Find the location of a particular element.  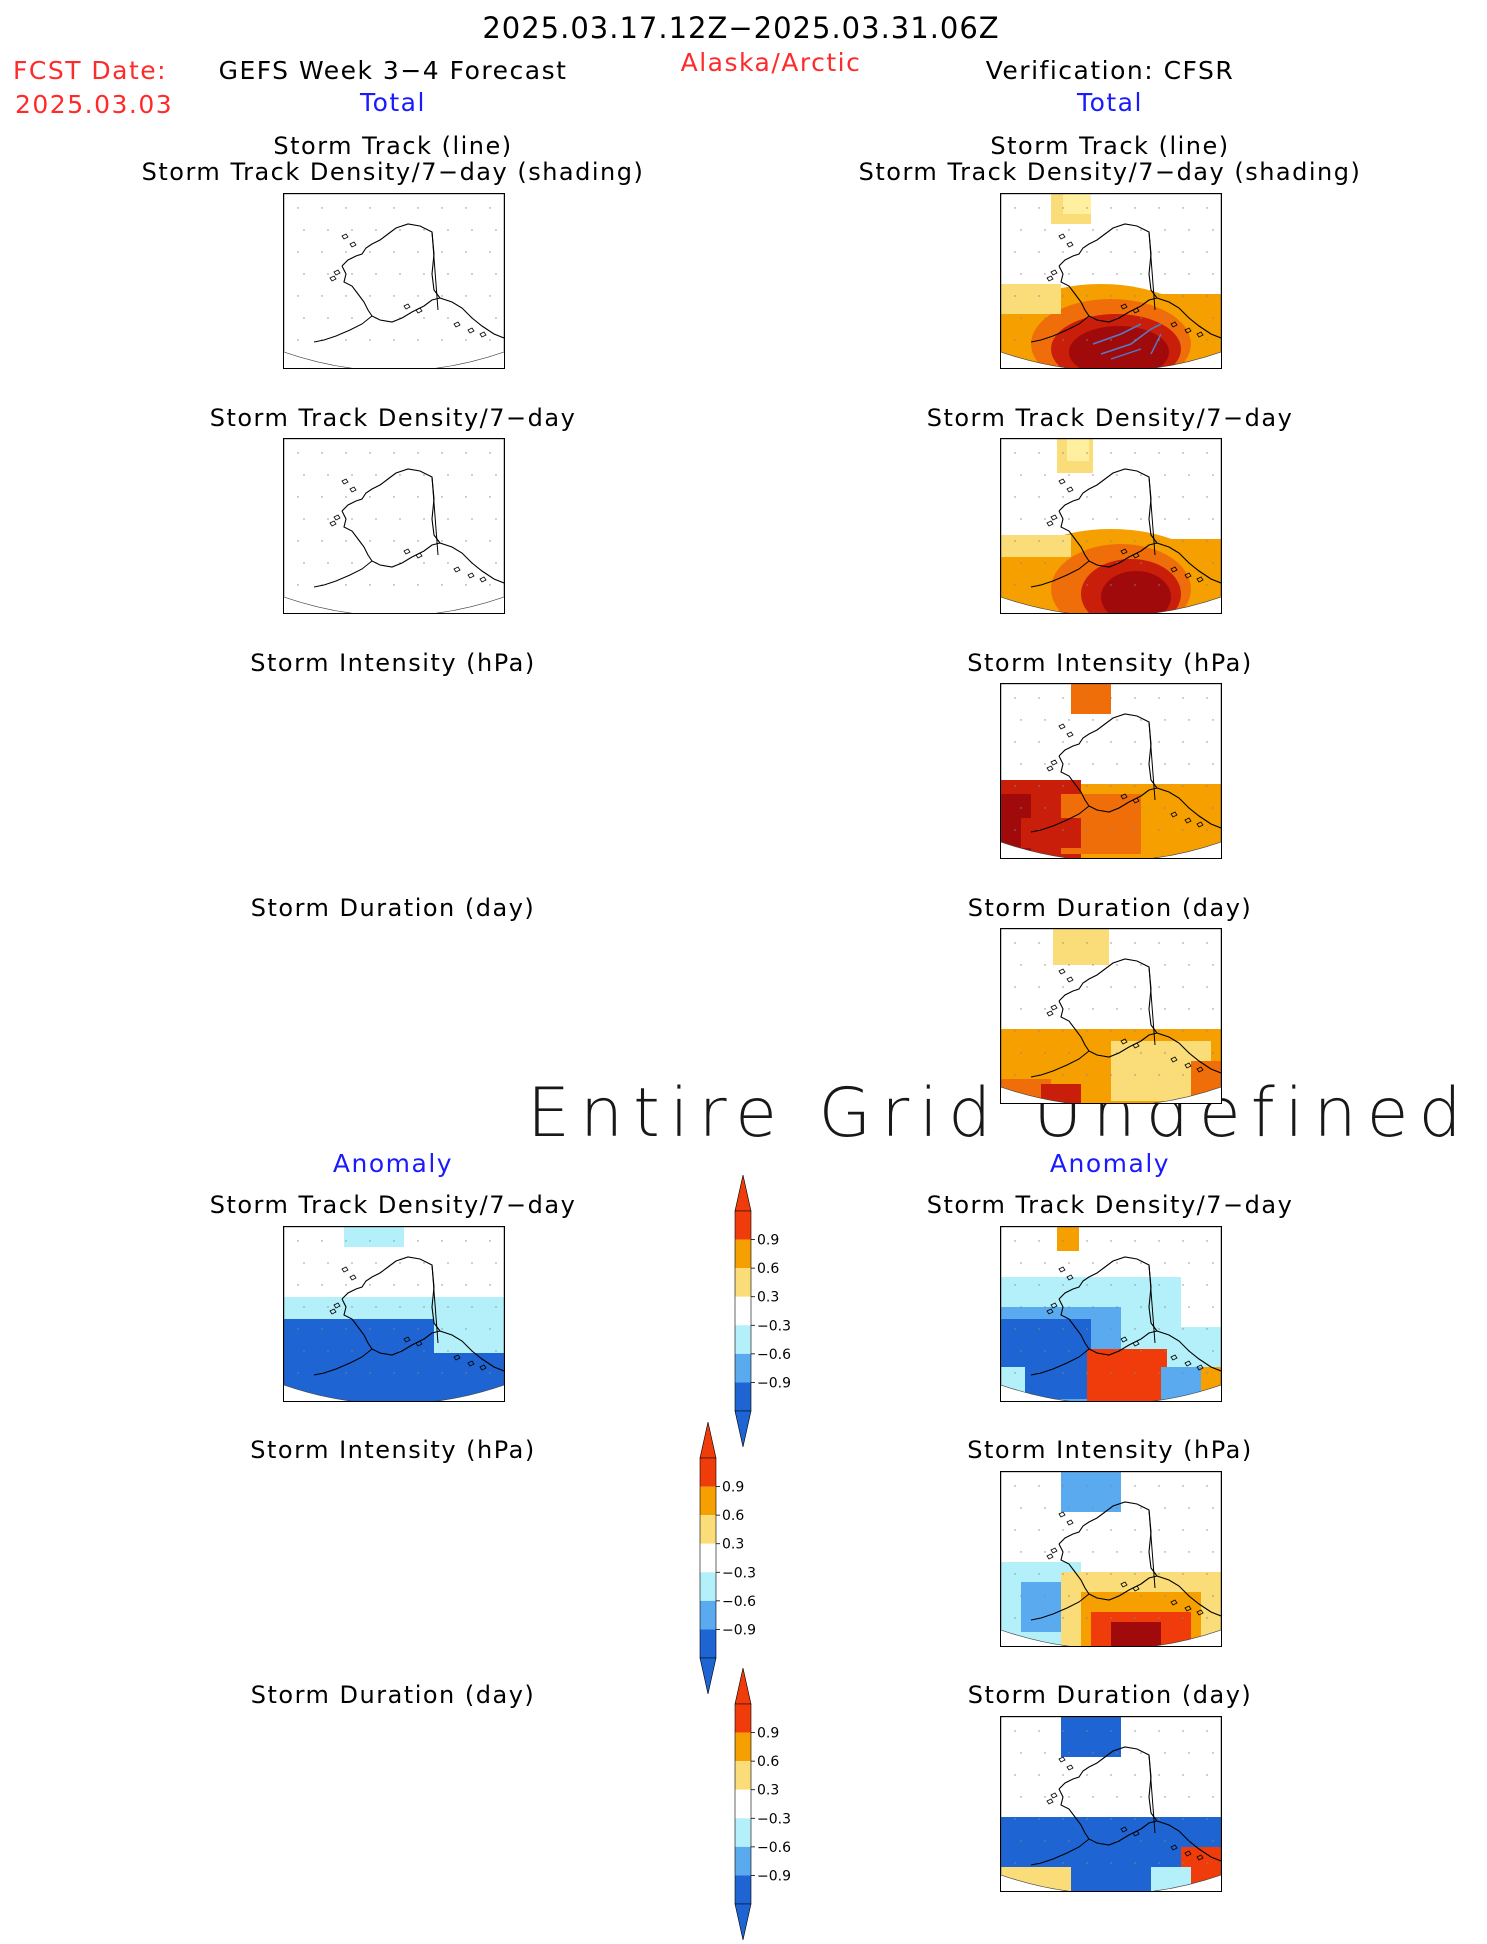

colorbar-arrow-top is located at coordinates (743, 1686).